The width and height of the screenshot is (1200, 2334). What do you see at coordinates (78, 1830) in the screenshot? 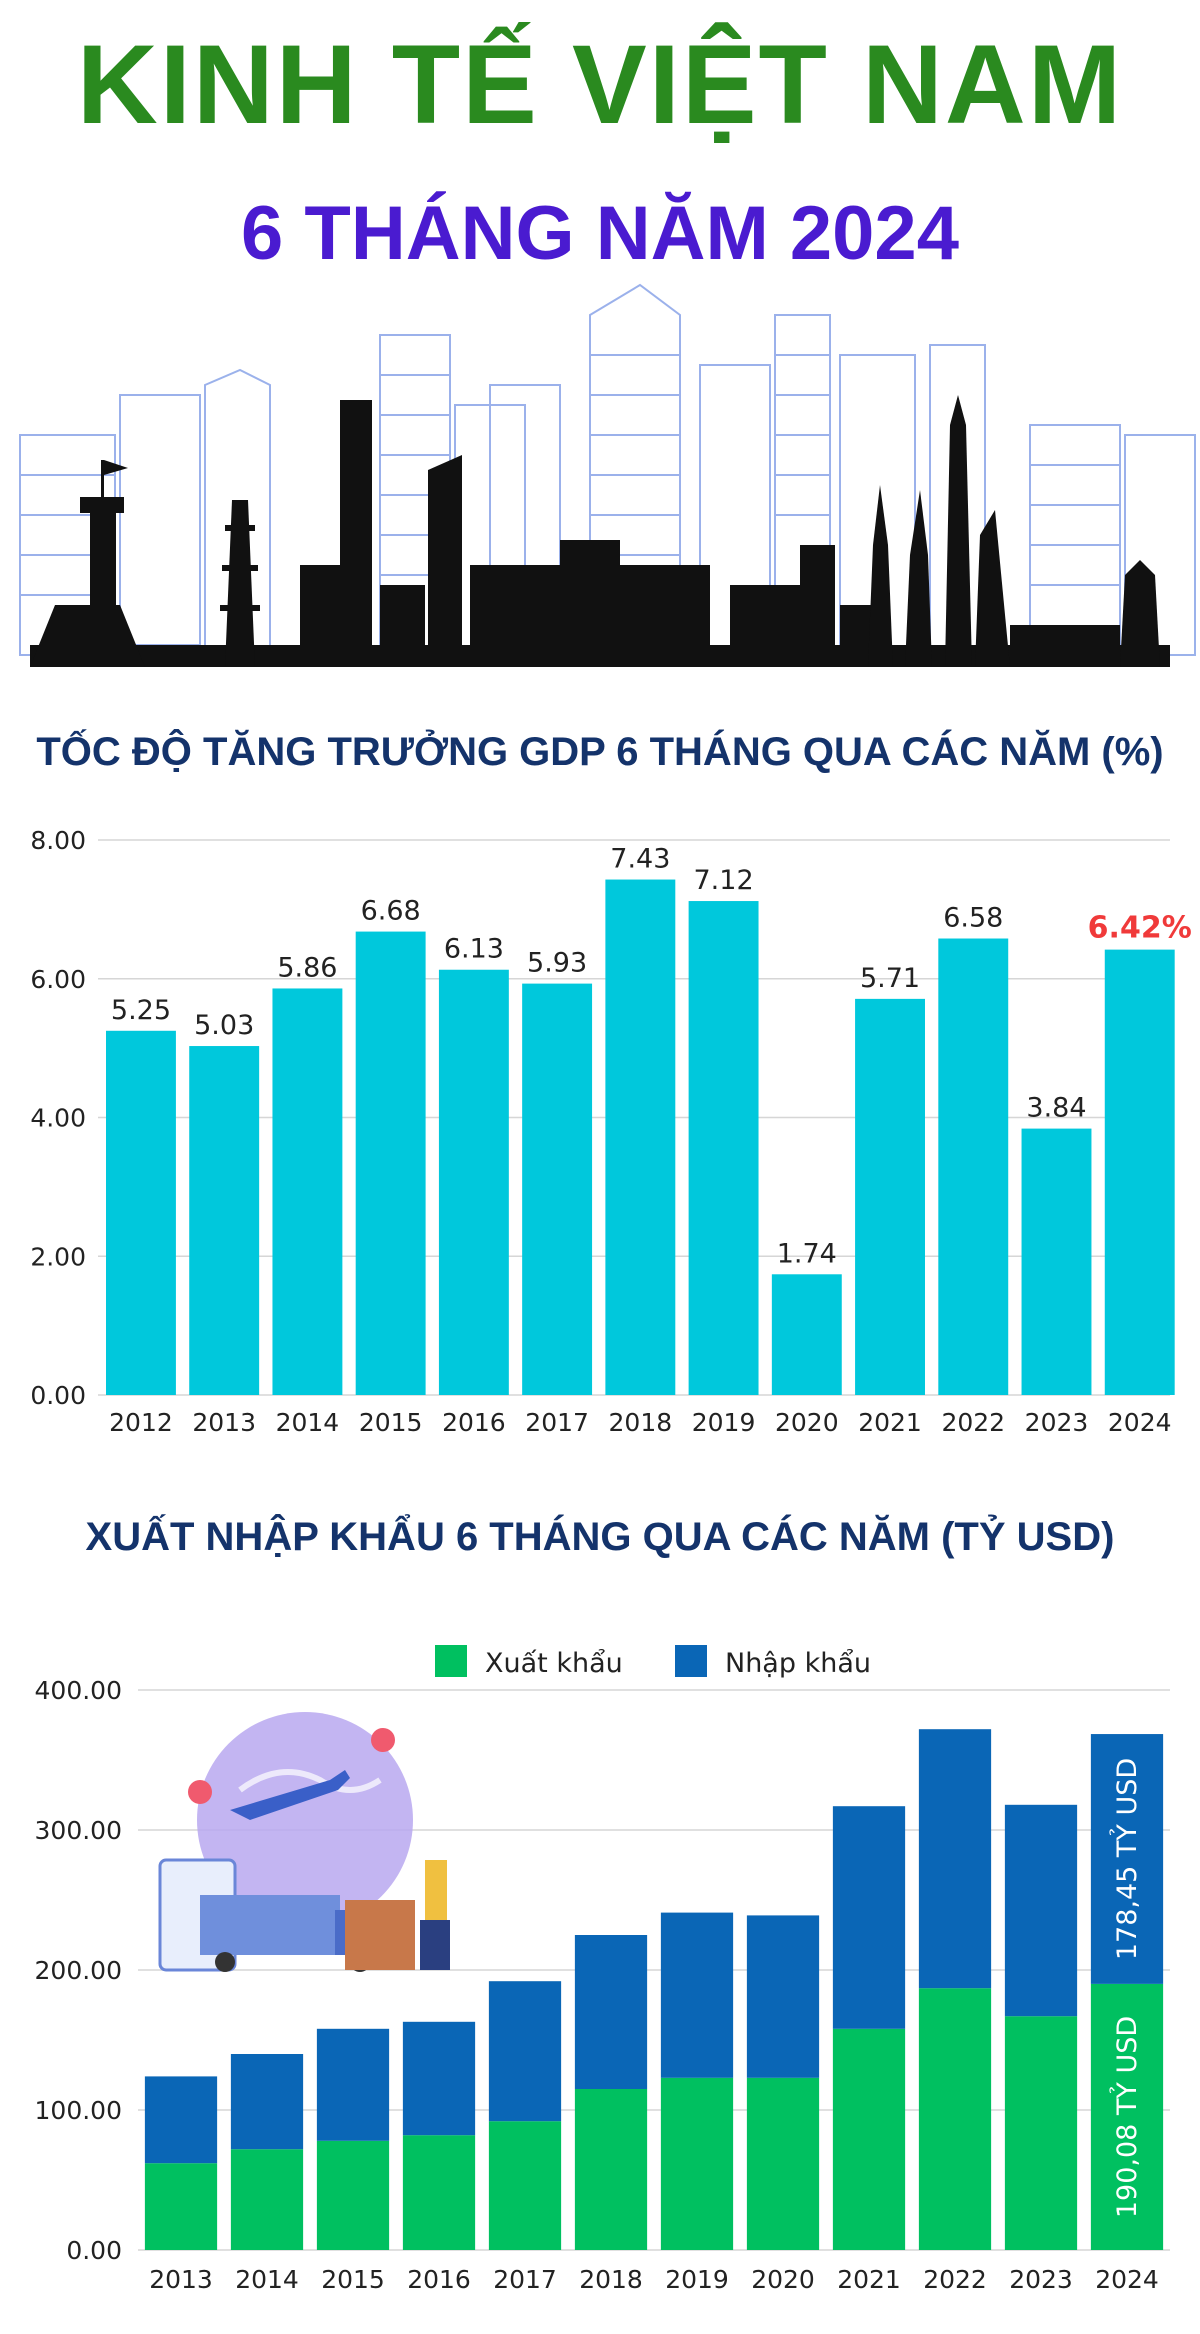
I see `y-tick-label: 300.00` at bounding box center [78, 1830].